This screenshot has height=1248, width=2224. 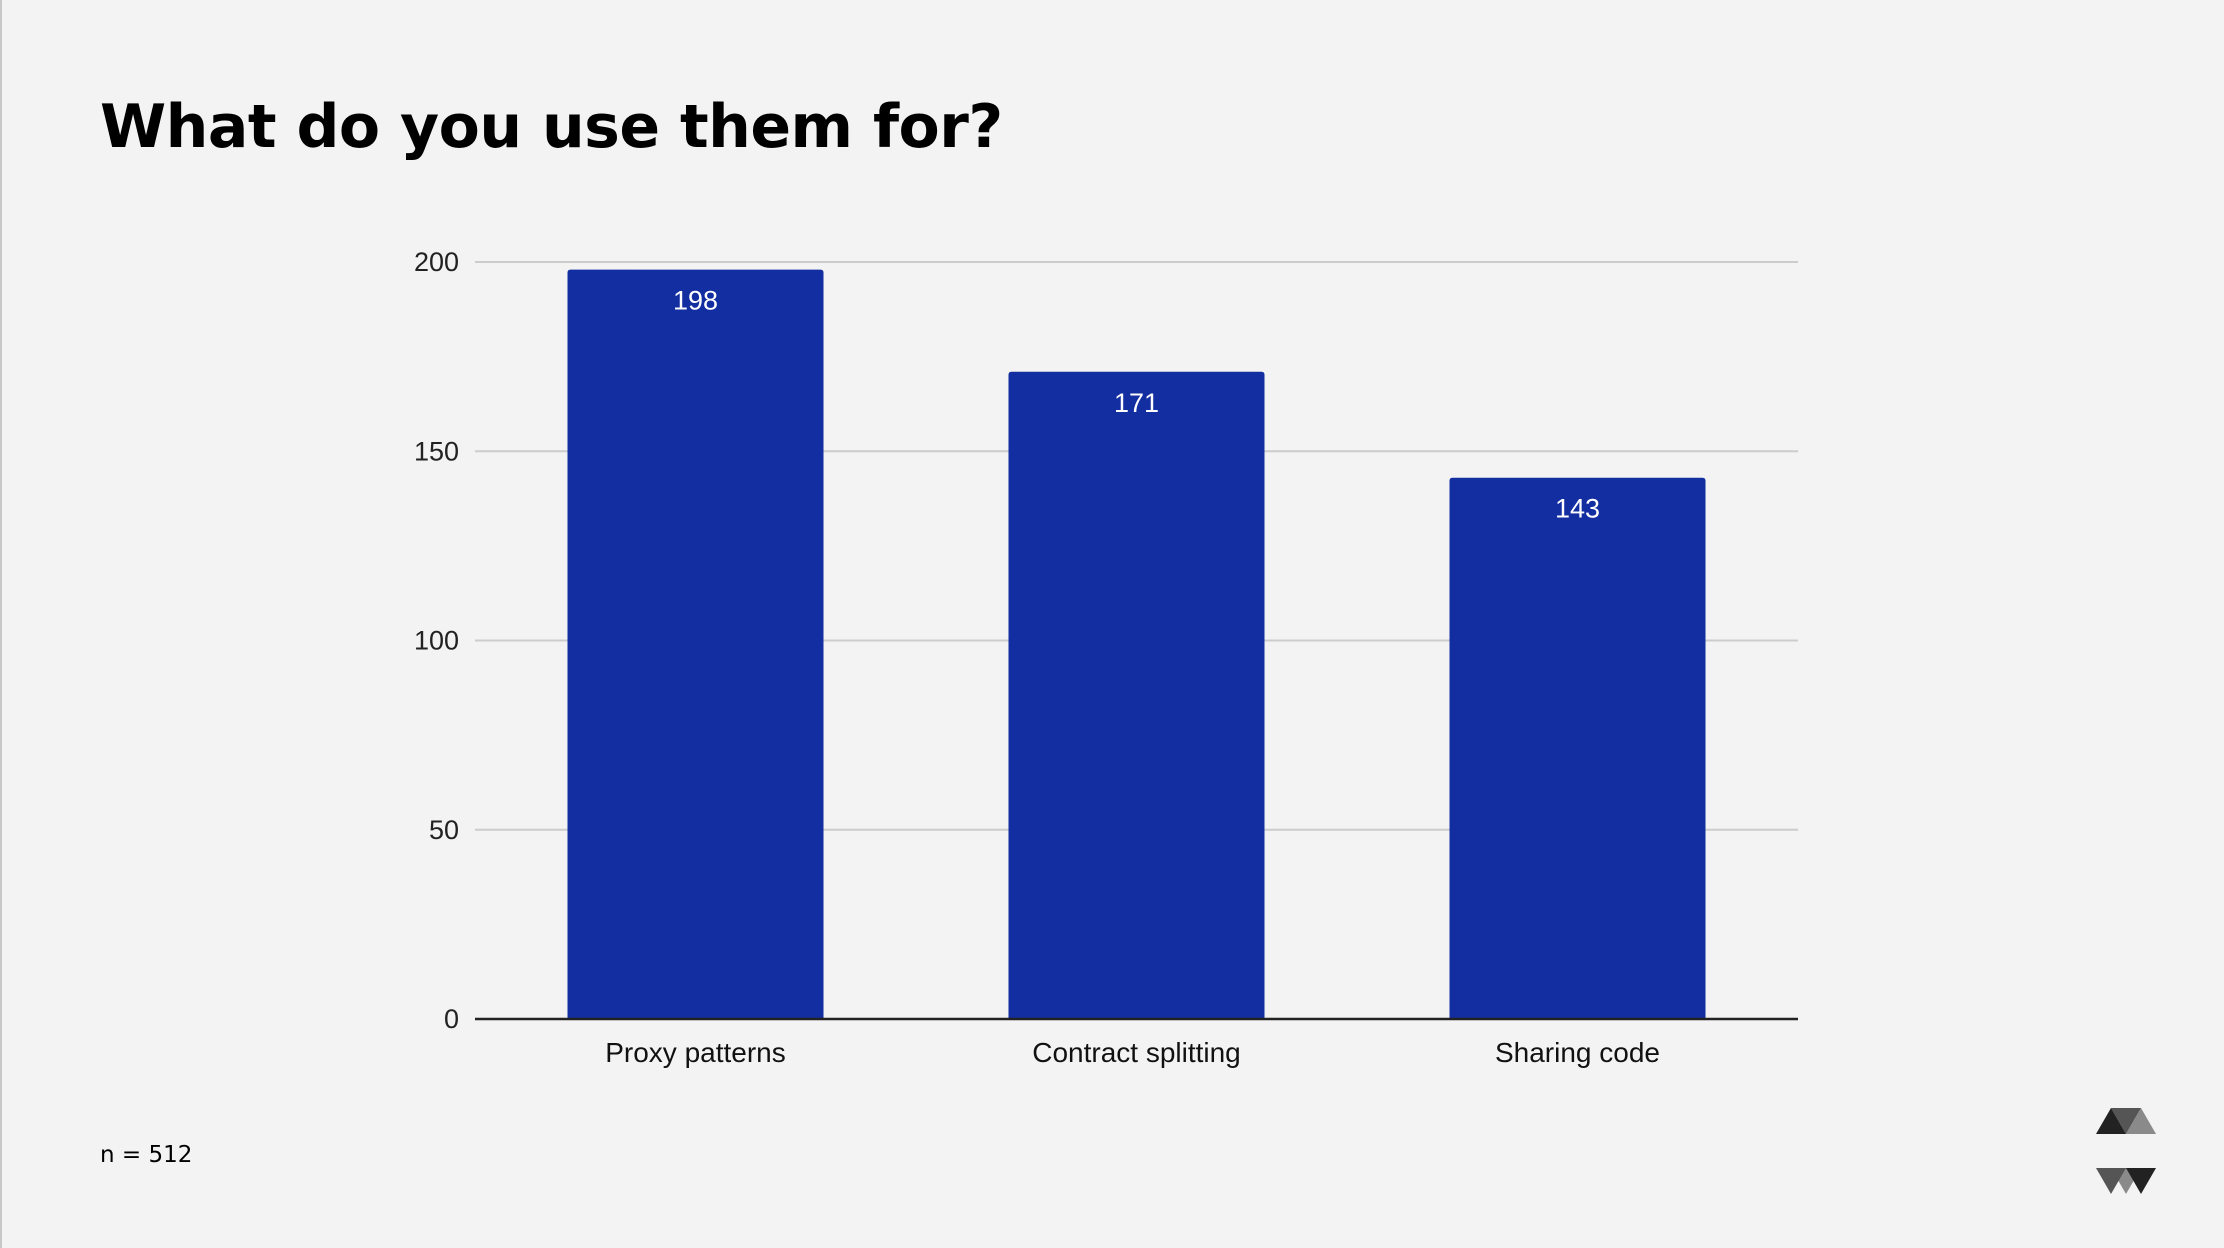 I want to click on y-tick-label: 50, so click(x=444, y=830).